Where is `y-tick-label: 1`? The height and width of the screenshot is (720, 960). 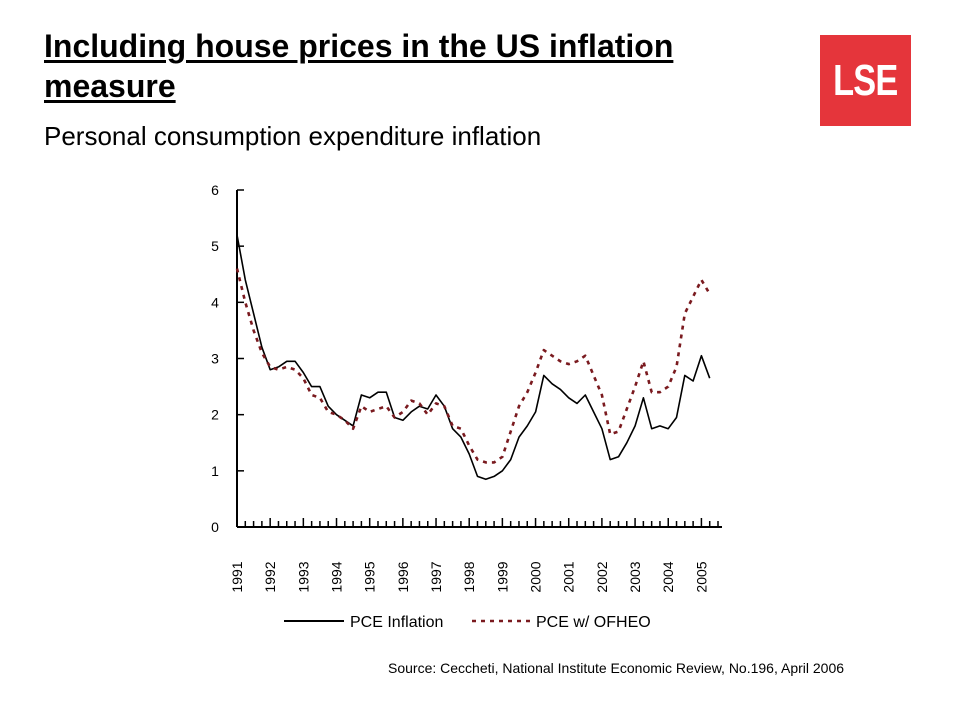 y-tick-label: 1 is located at coordinates (215, 471).